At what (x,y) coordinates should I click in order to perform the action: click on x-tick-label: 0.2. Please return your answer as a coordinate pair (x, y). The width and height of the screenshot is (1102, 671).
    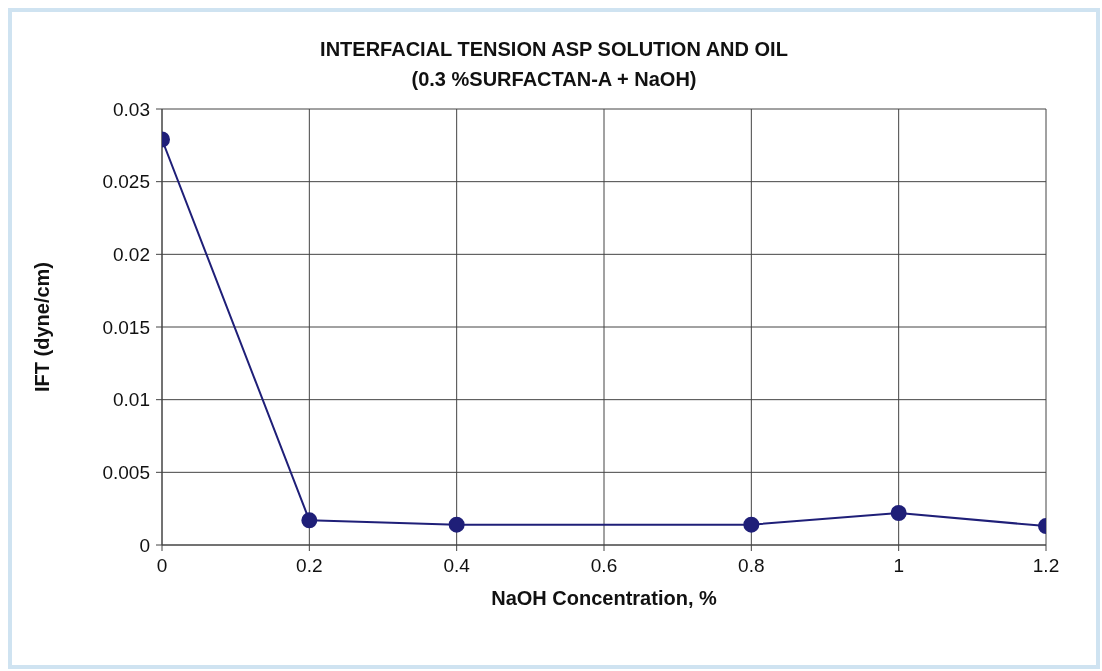
    Looking at the image, I should click on (309, 566).